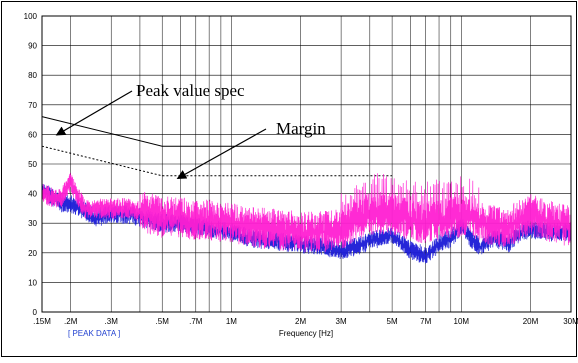 This screenshot has width=578, height=363. Describe the element at coordinates (300, 321) in the screenshot. I see `x-tick-label: 2M` at that location.